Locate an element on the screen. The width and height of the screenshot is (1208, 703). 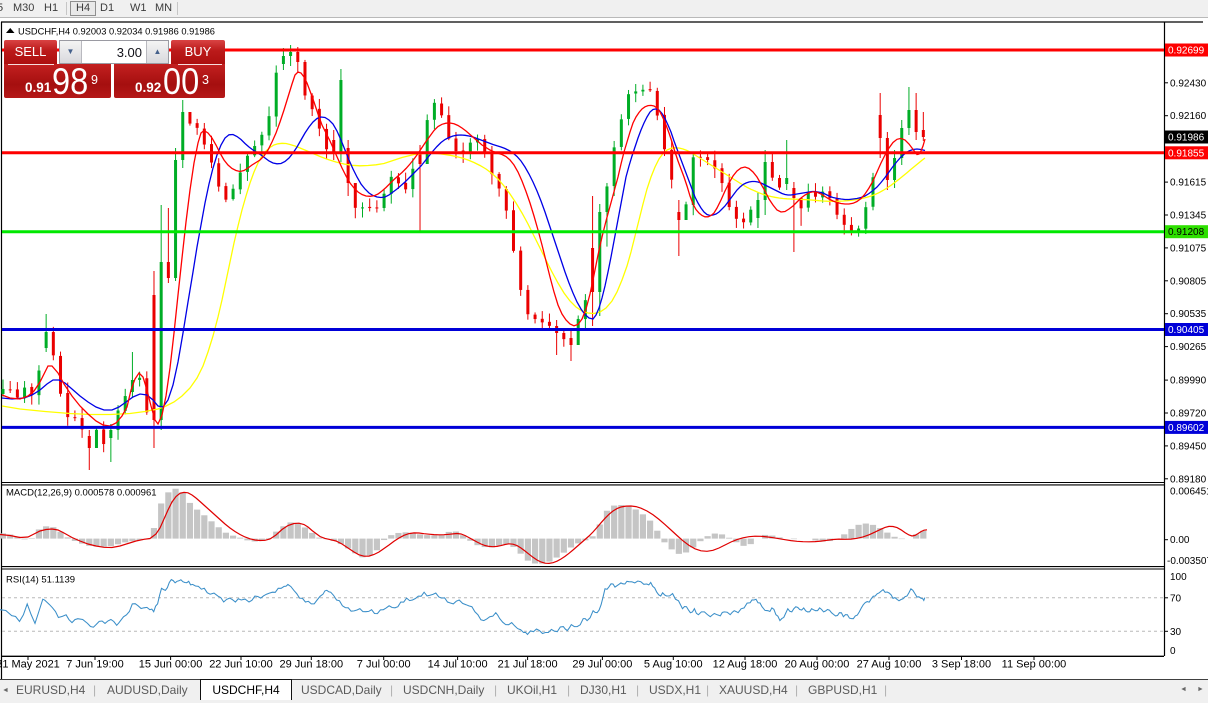
svg-text: 7 Jul 00:00 is located at coordinates (384, 665).